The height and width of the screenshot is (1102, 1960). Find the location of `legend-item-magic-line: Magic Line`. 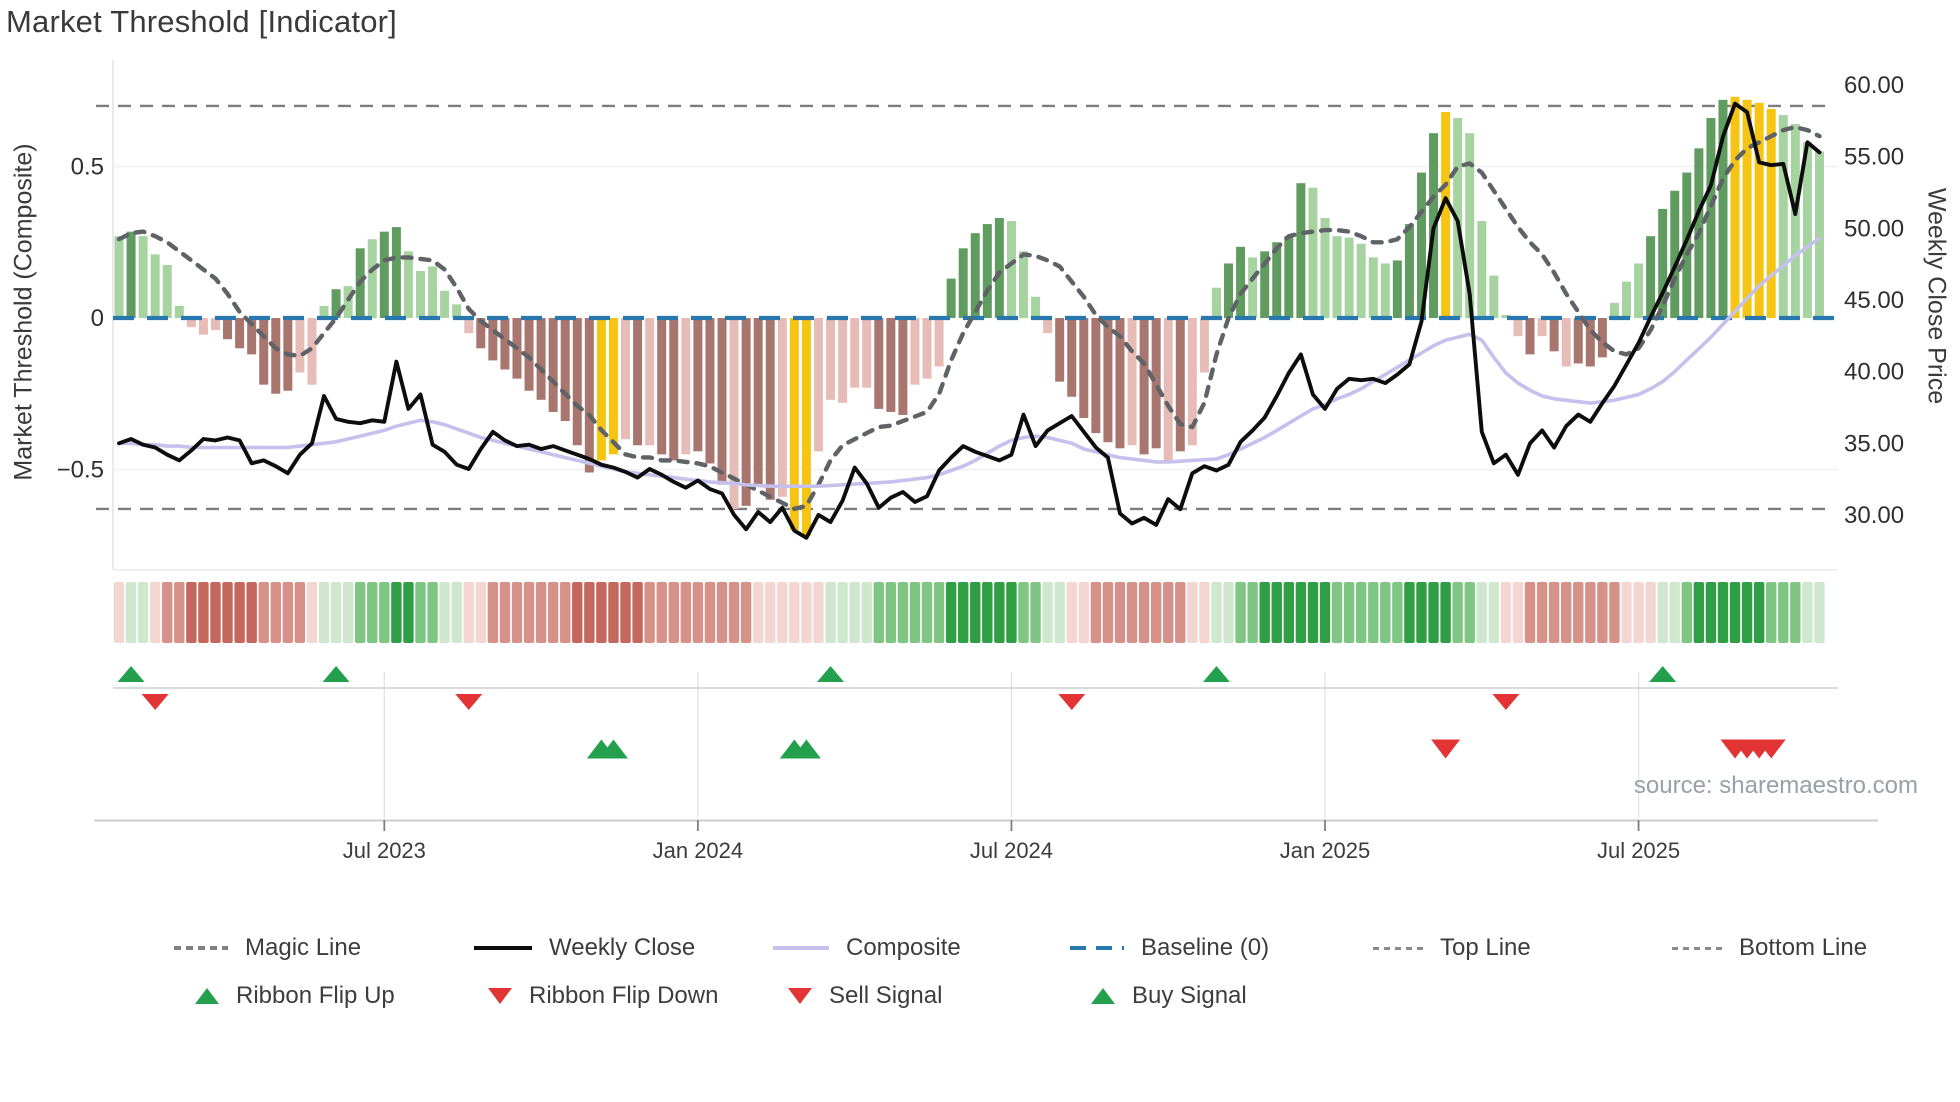

legend-item-magic-line: Magic Line is located at coordinates (267, 948).